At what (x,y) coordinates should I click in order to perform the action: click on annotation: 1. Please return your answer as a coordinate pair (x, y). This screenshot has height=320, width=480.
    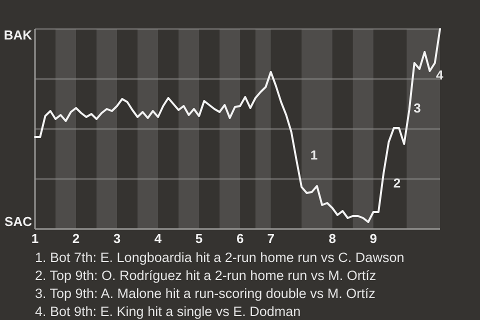
    Looking at the image, I should click on (314, 155).